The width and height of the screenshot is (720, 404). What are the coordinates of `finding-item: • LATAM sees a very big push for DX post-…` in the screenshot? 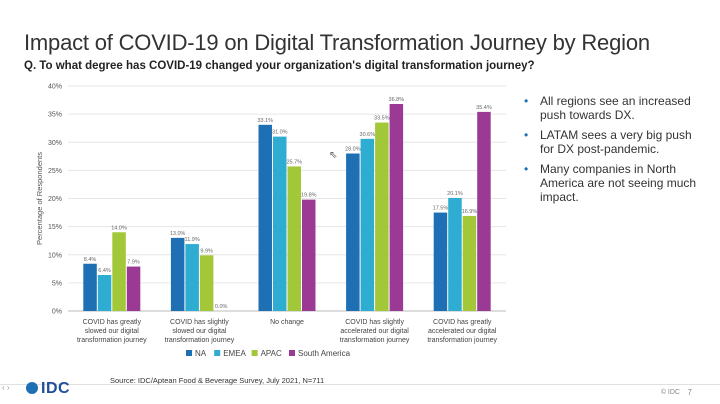 It's located at (613, 142).